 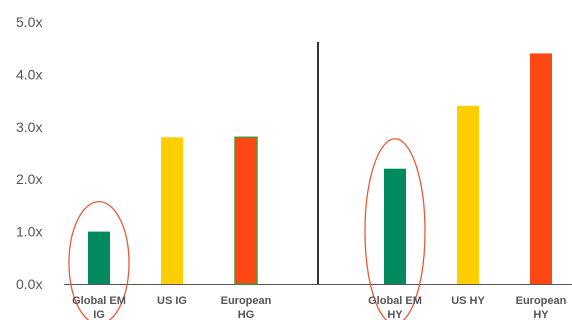 I want to click on y-tick-label: 5.0x, so click(x=29, y=22).